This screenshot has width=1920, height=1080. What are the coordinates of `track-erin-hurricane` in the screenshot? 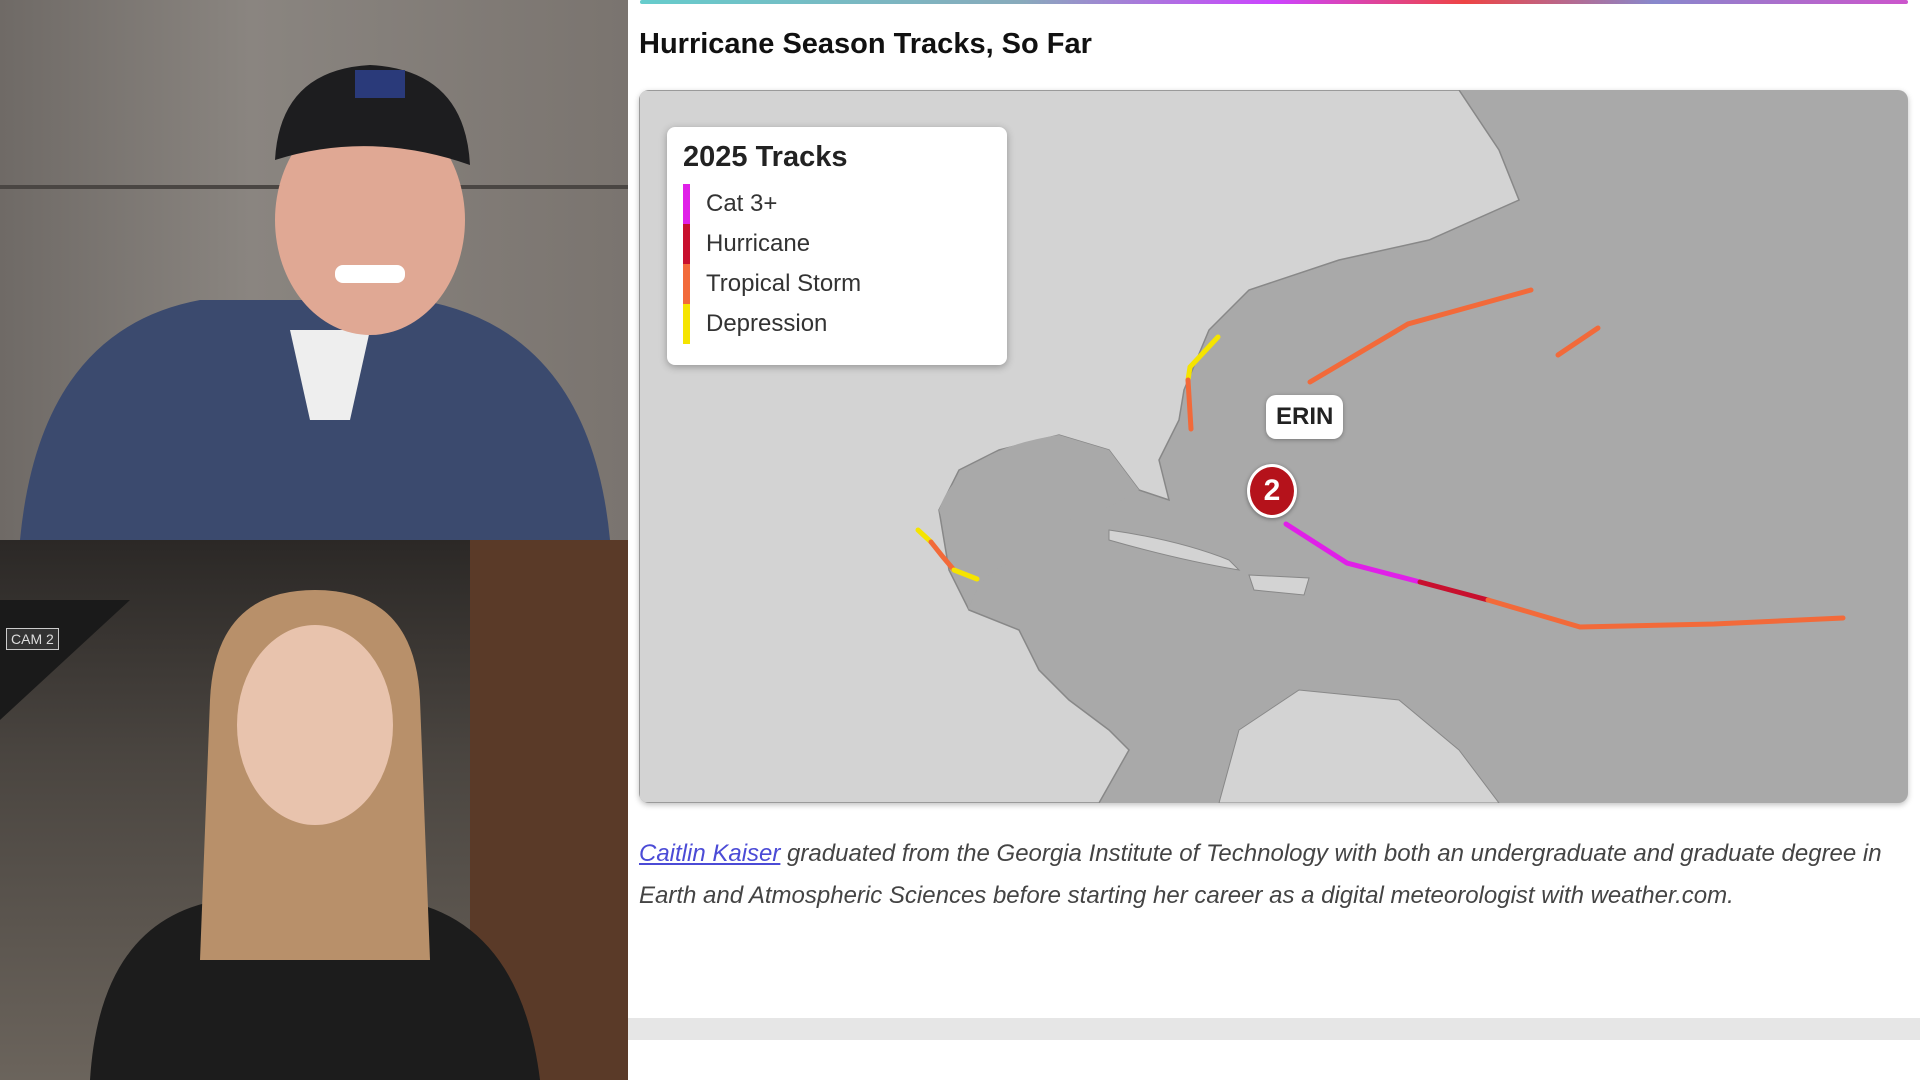 It's located at (1454, 591).